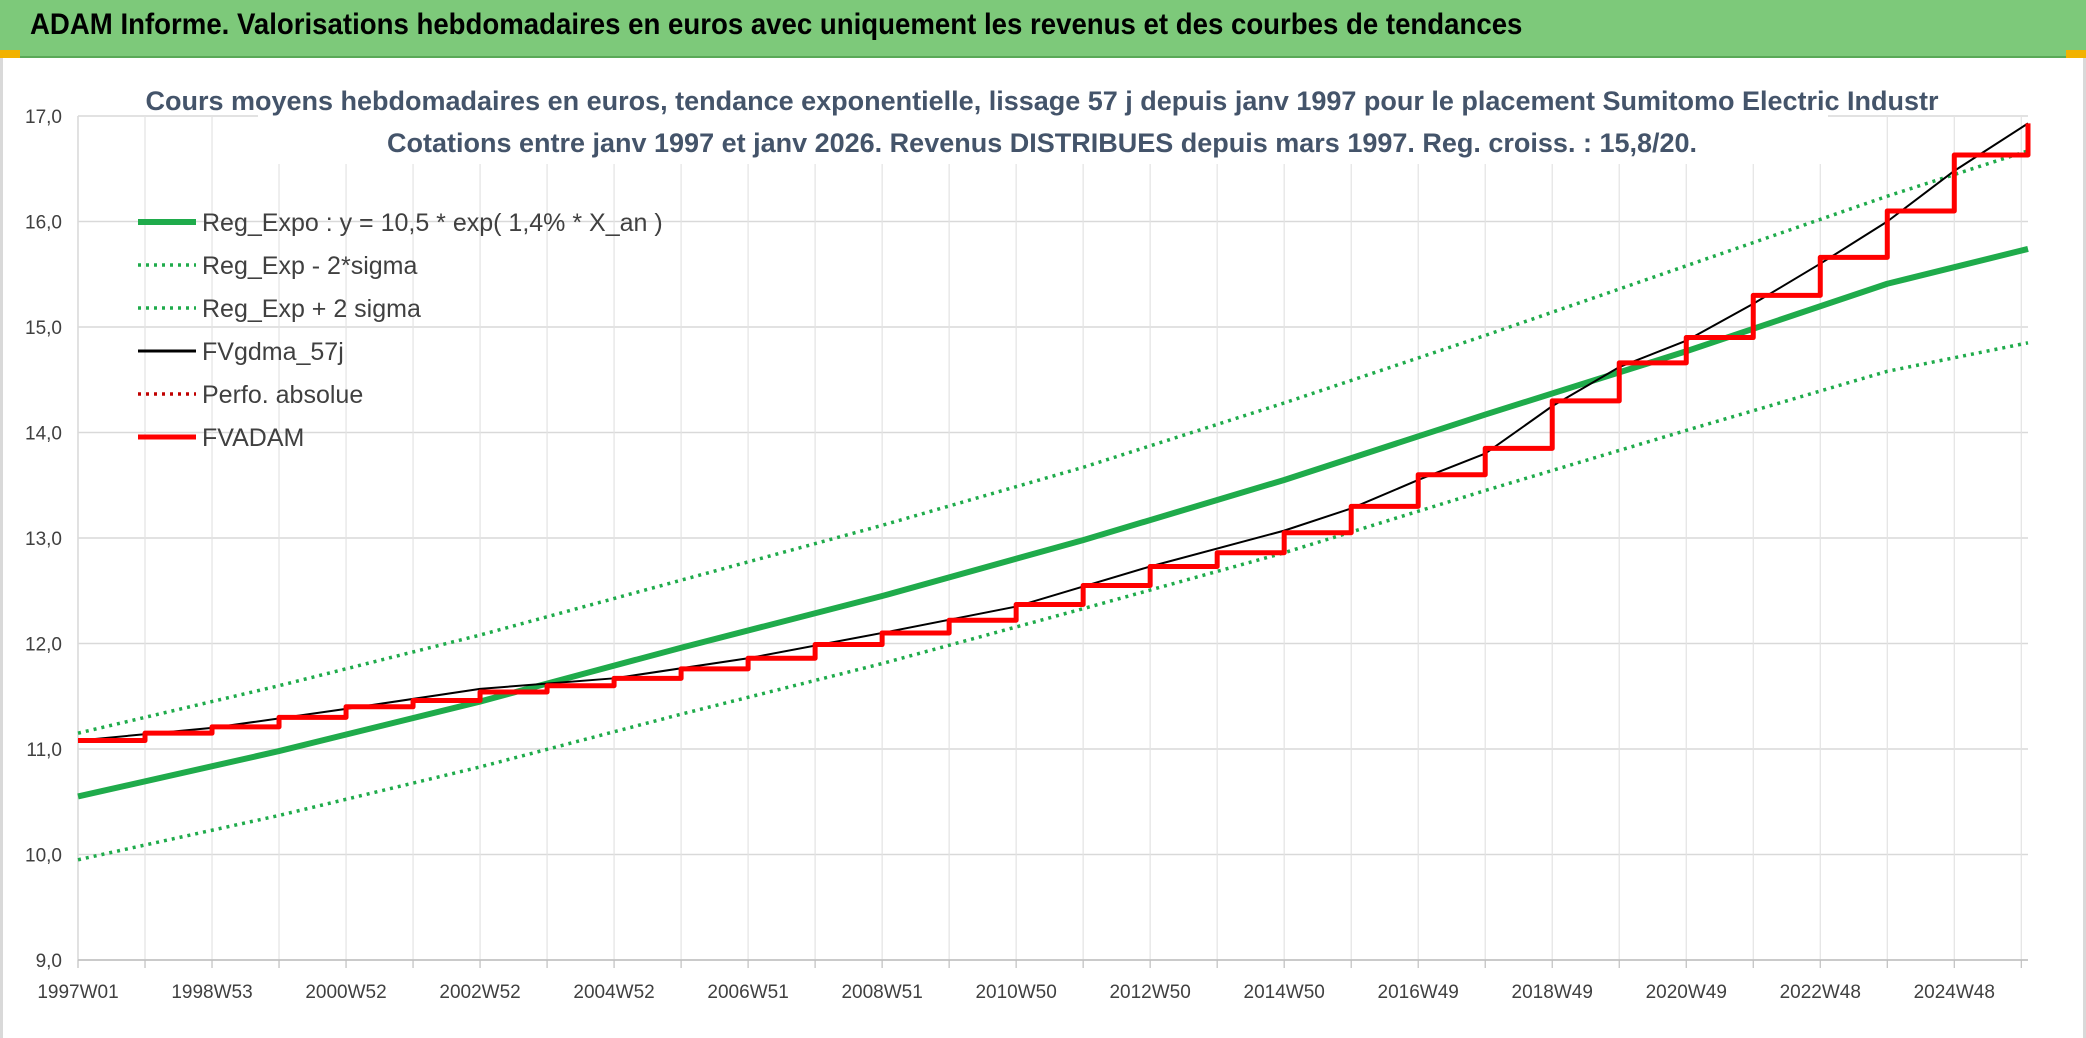  Describe the element at coordinates (273, 352) in the screenshot. I see `legend-label: FVgdma_57j` at that location.